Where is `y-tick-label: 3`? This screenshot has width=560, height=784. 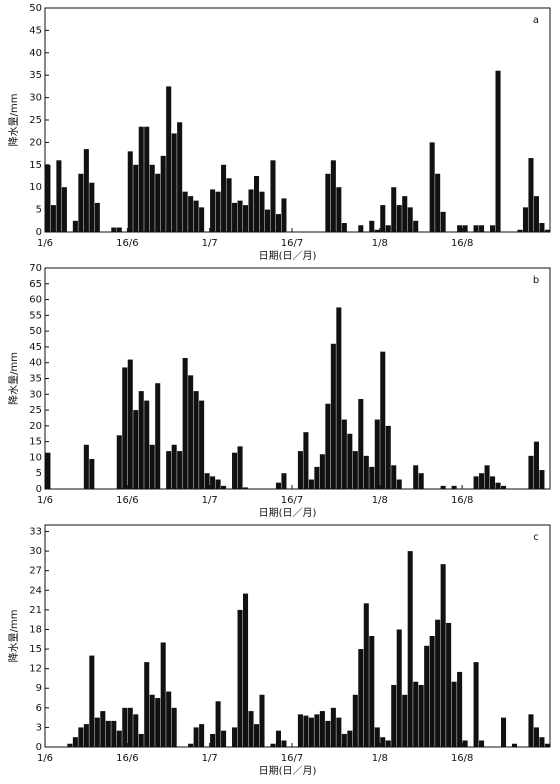
y-tick-label: 3 is located at coordinates (39, 727).